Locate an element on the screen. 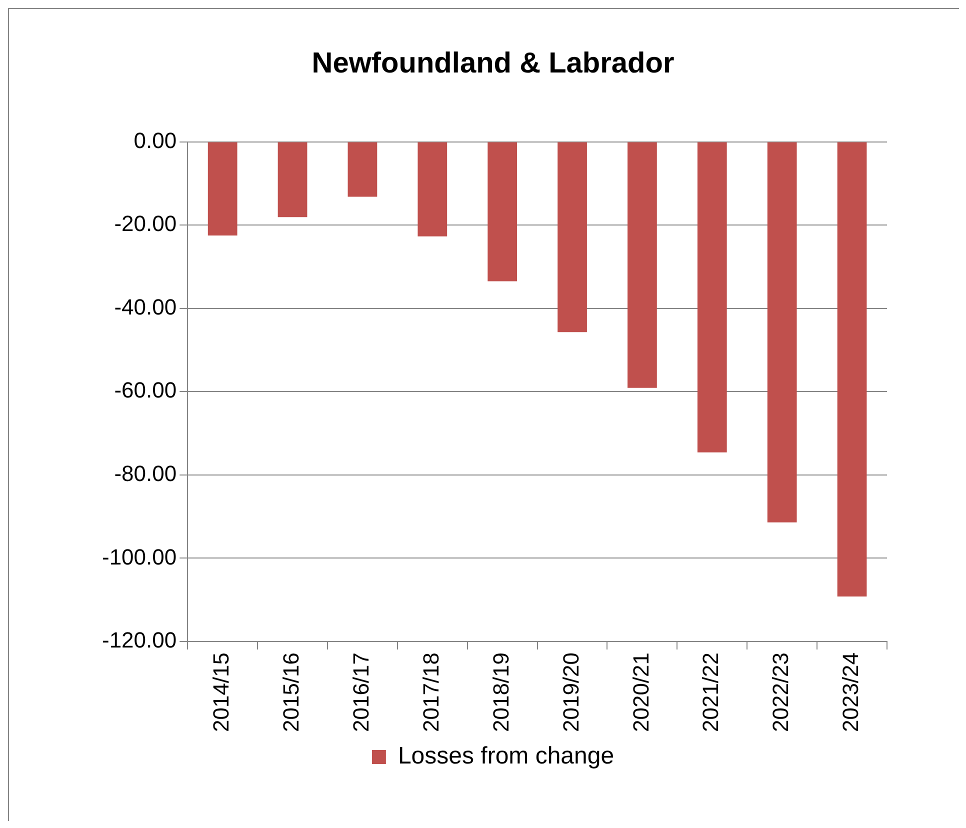 This screenshot has height=828, width=966. y-tick-label: -120.00 is located at coordinates (139, 640).